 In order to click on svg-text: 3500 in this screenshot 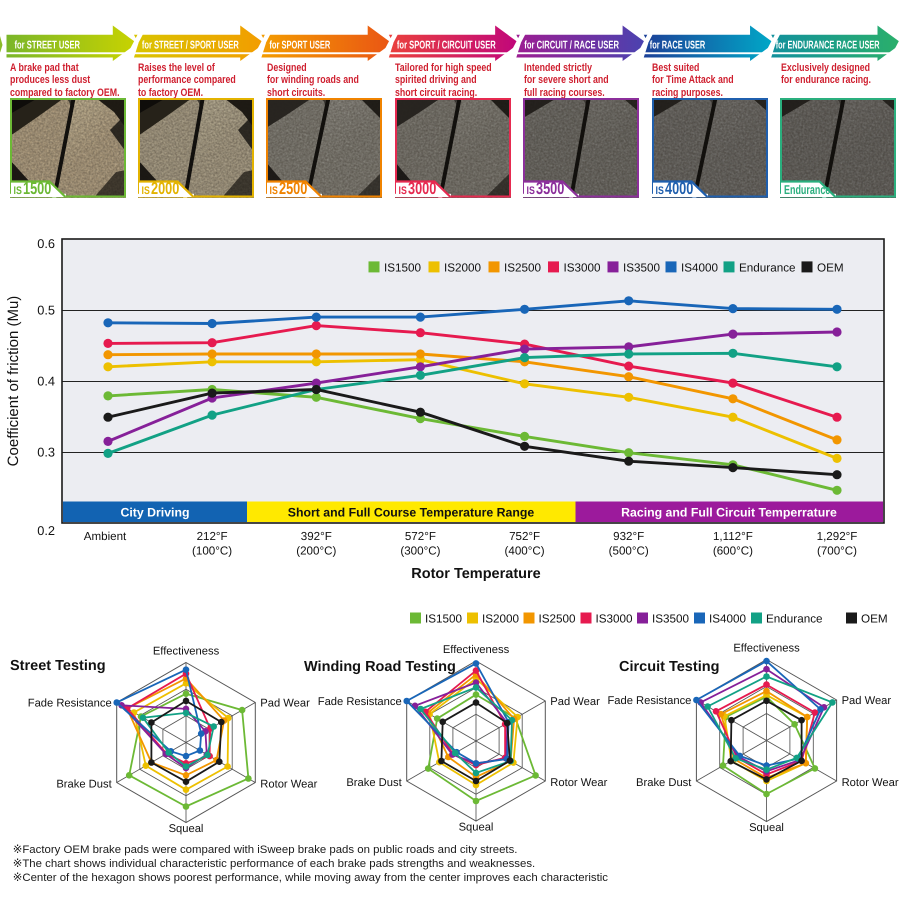, I will do `click(550, 188)`.